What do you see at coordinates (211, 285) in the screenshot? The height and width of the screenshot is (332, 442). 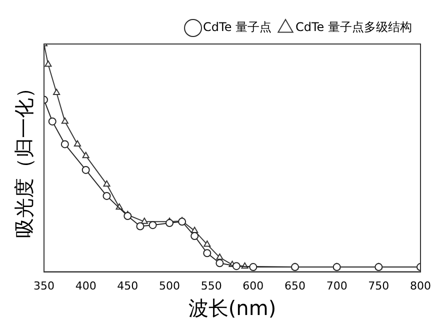 I see `x-tick-label: 550` at bounding box center [211, 285].